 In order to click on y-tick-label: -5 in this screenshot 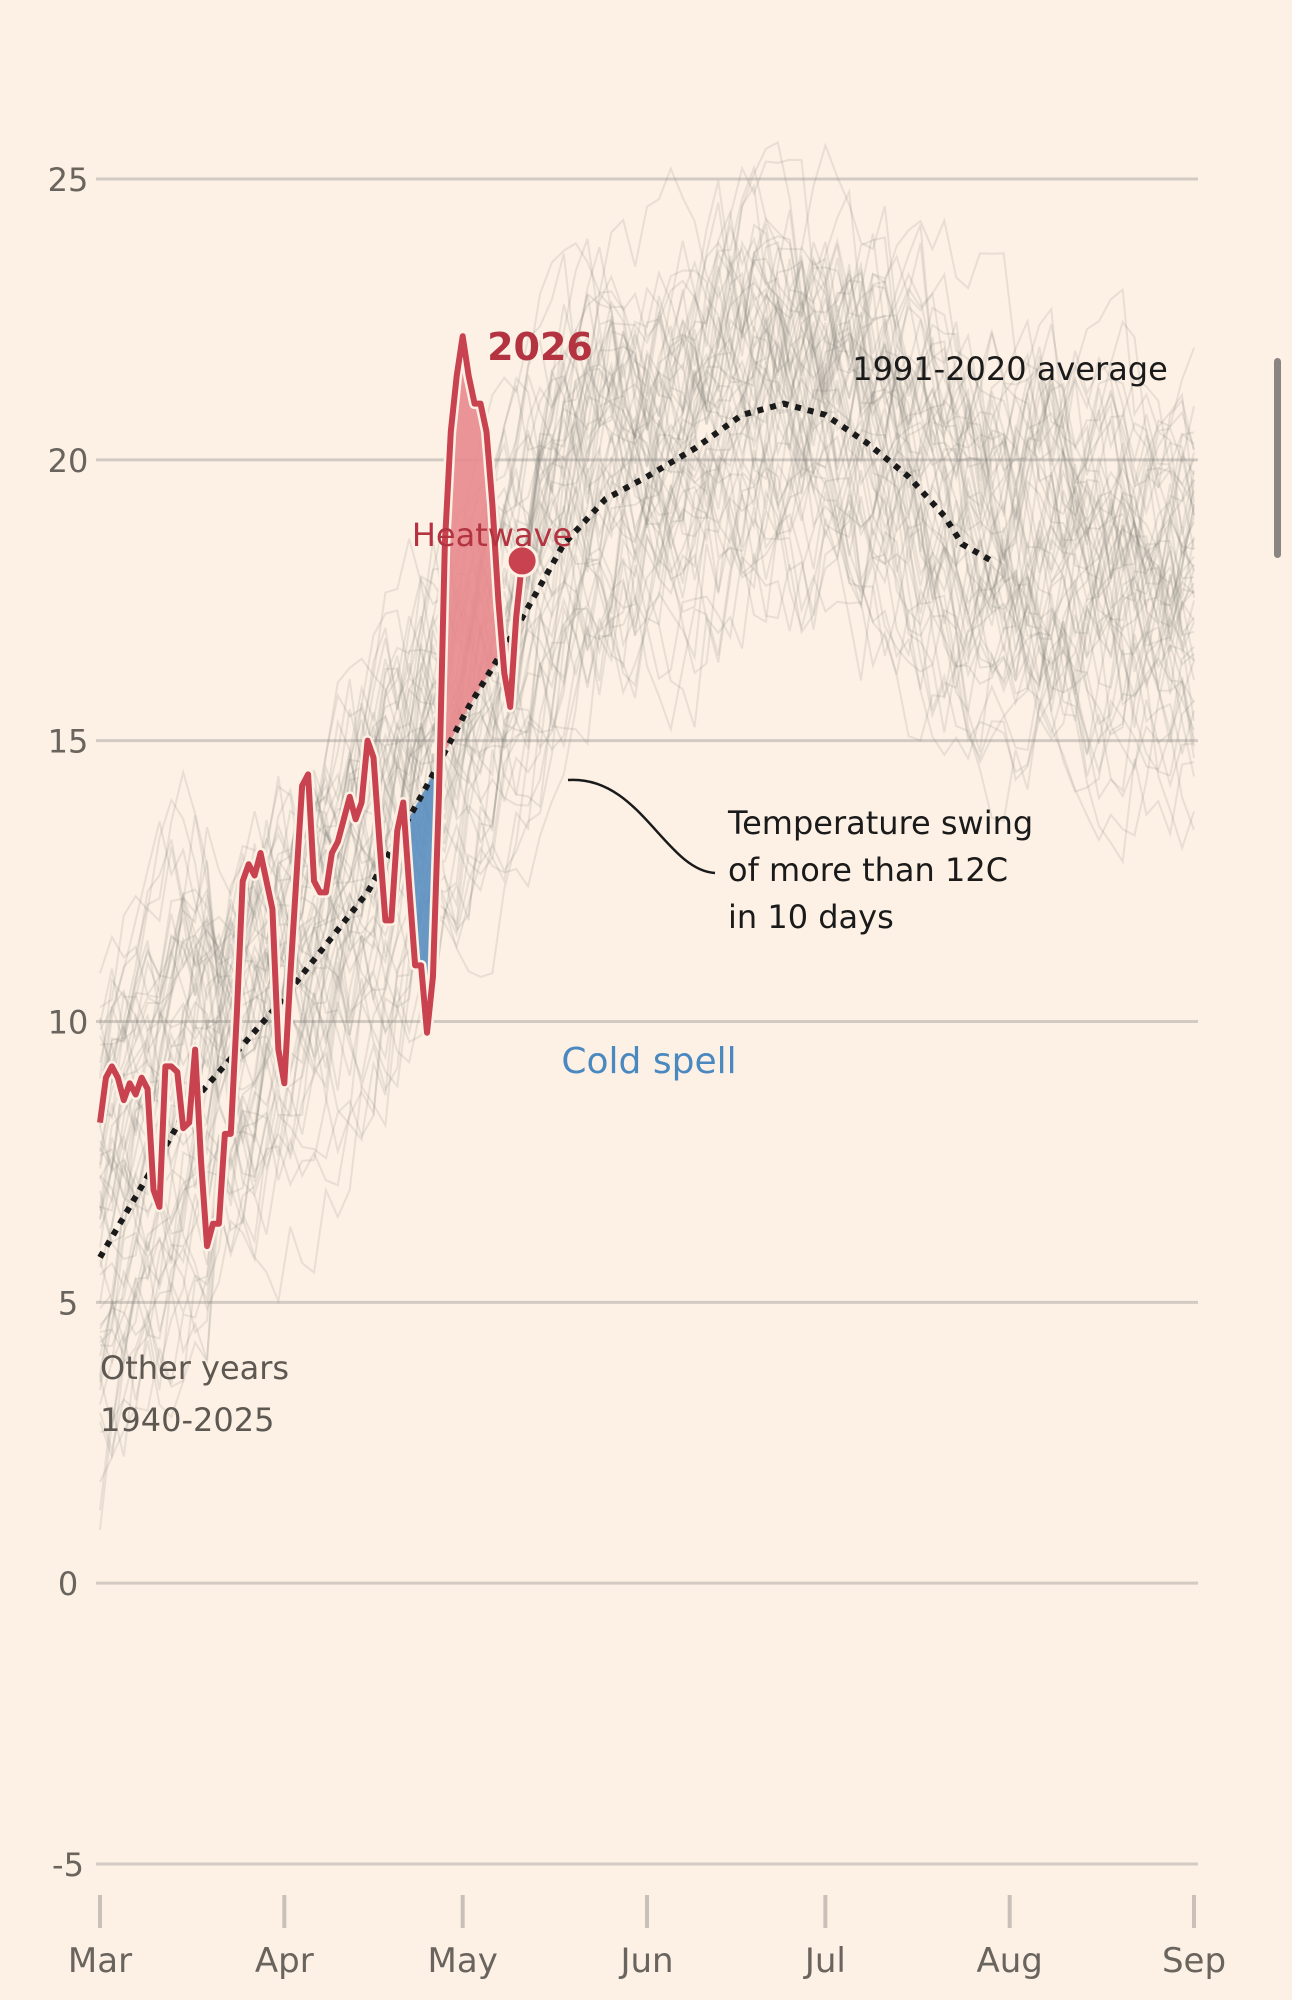, I will do `click(68, 1865)`.